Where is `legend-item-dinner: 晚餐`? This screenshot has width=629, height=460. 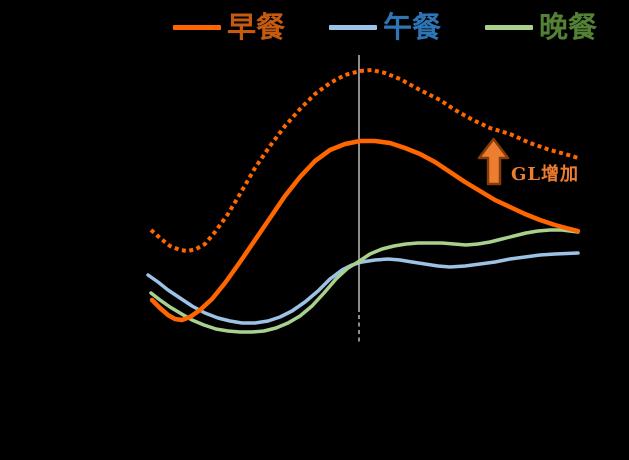 legend-item-dinner: 晚餐 is located at coordinates (541, 27).